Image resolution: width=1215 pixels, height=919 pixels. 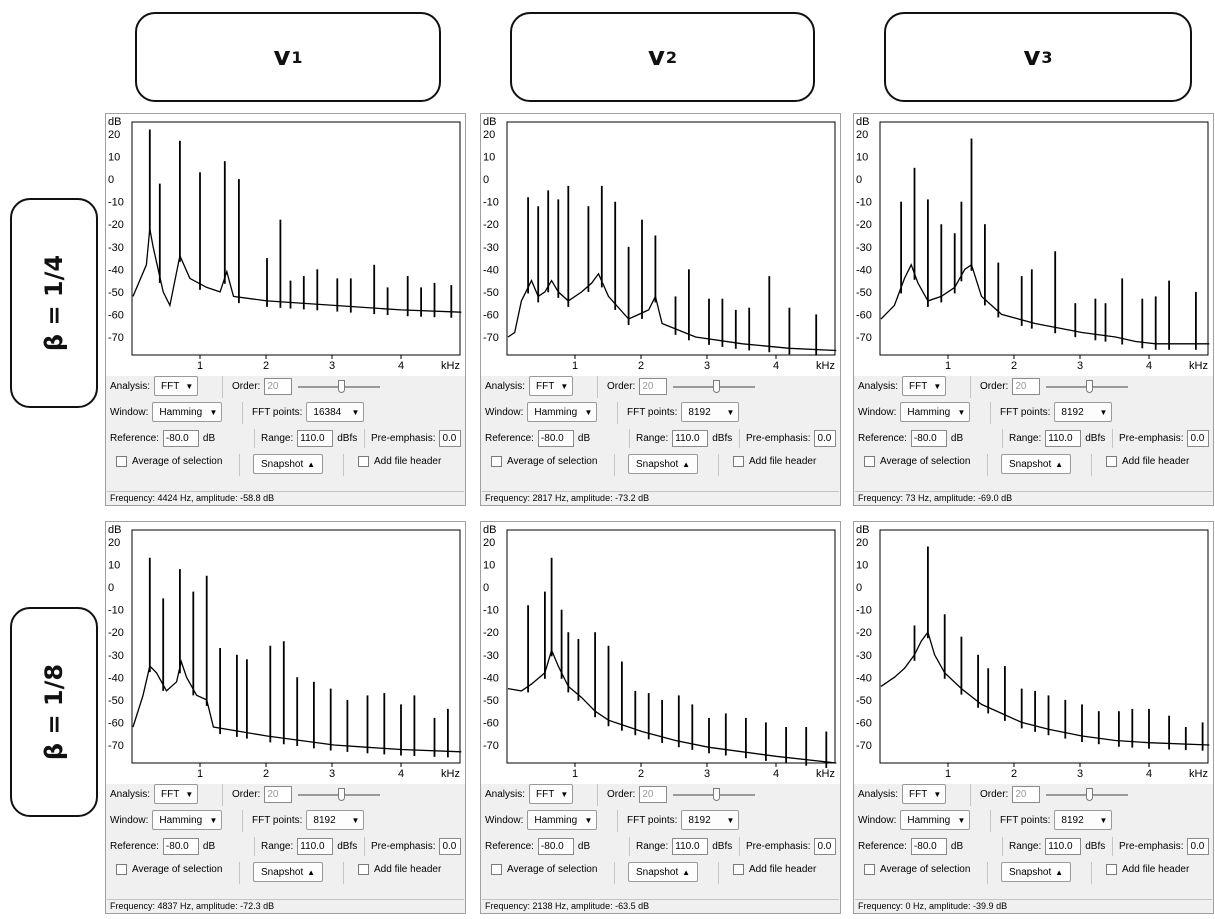 I want to click on fft-points-dropdown: 16384 ▼, so click(x=335, y=412).